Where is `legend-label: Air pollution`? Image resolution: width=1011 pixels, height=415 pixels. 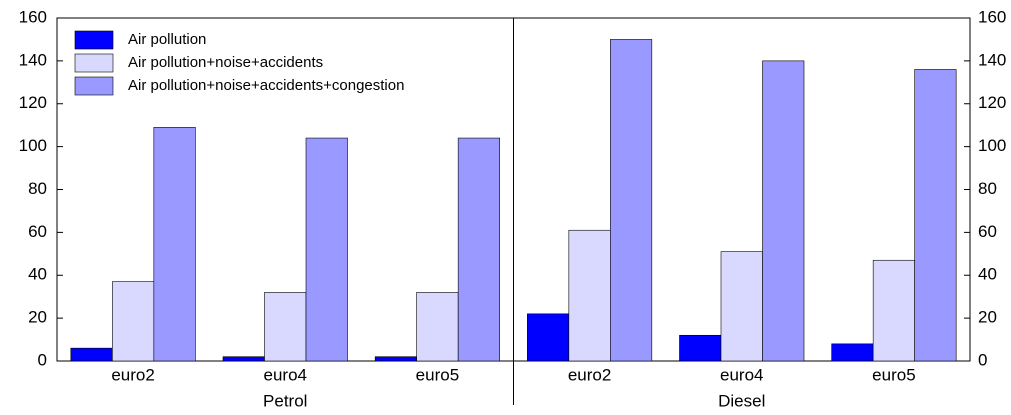 legend-label: Air pollution is located at coordinates (167, 39).